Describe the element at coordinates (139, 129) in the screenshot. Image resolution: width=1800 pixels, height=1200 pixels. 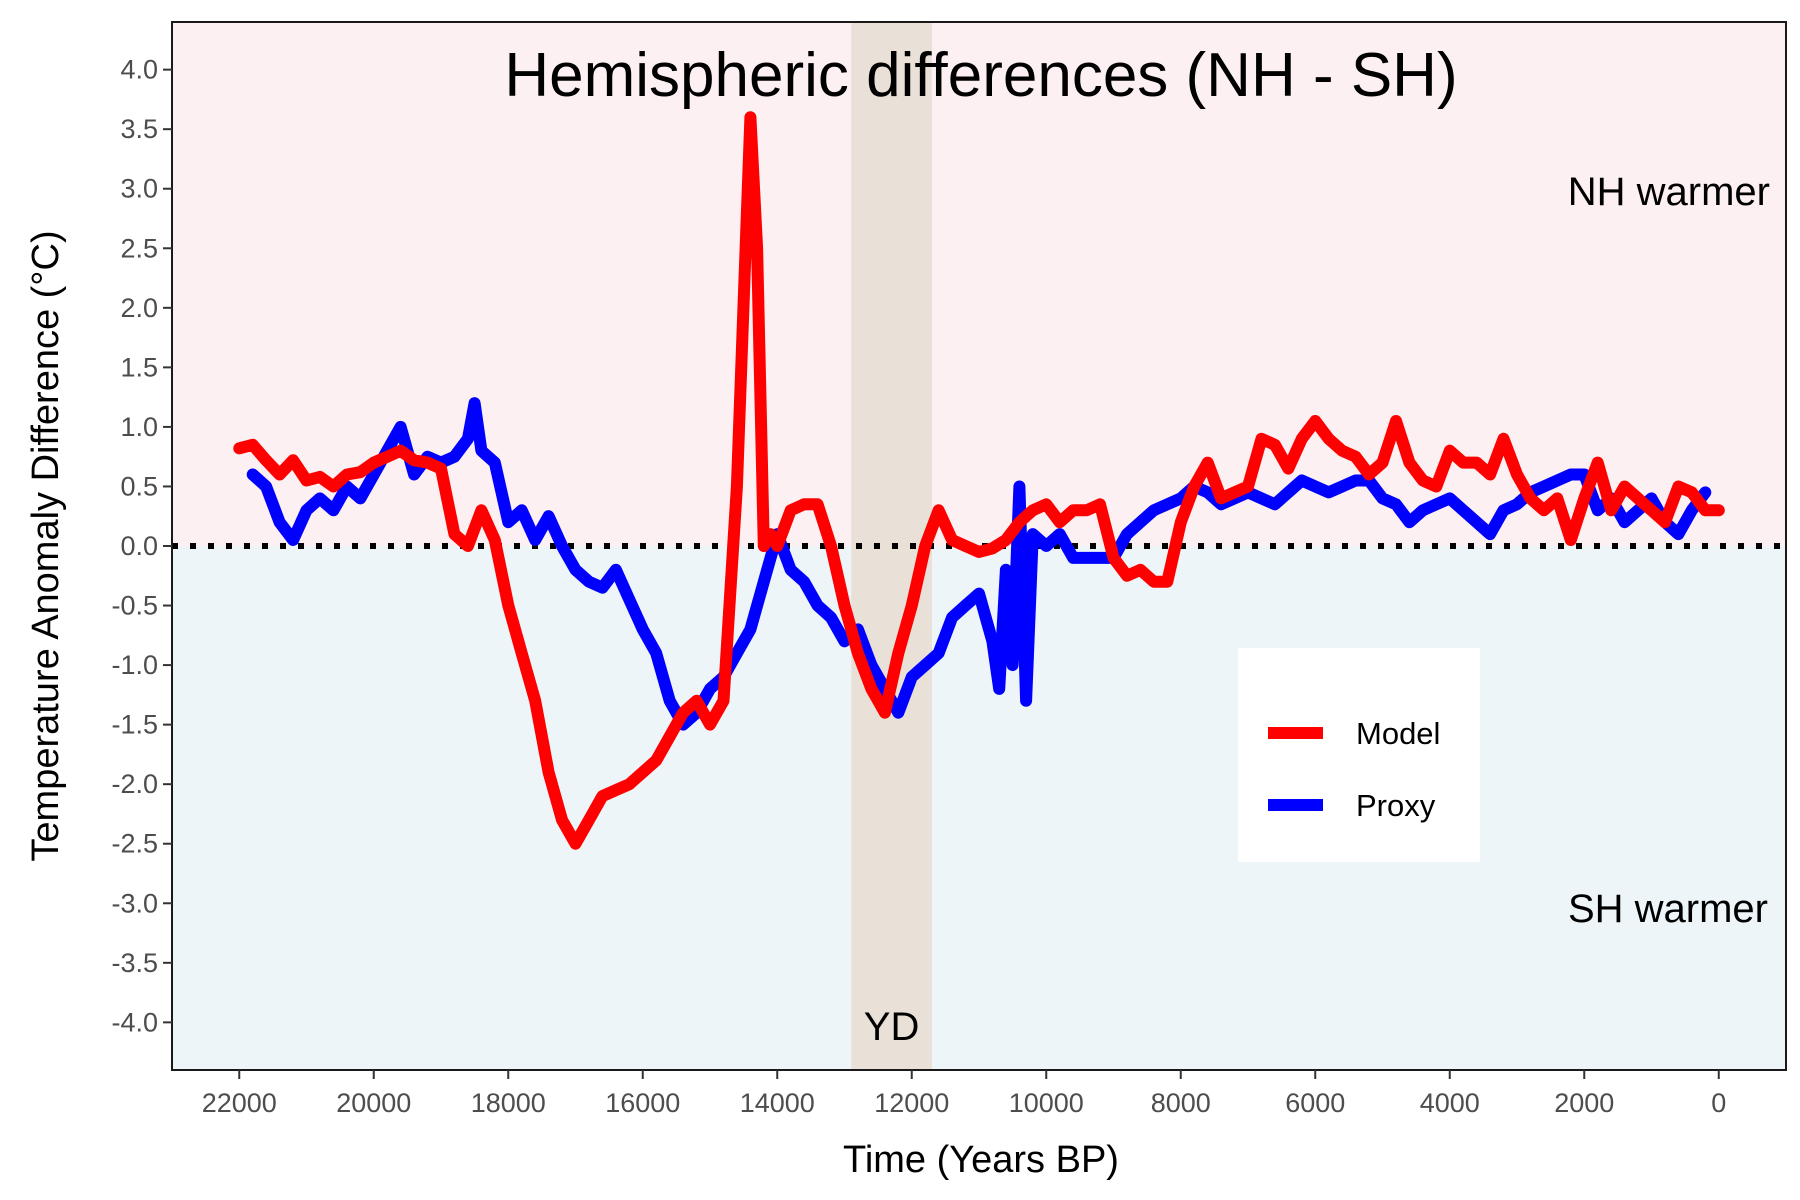
I see `y-tick-label: 3.5` at that location.